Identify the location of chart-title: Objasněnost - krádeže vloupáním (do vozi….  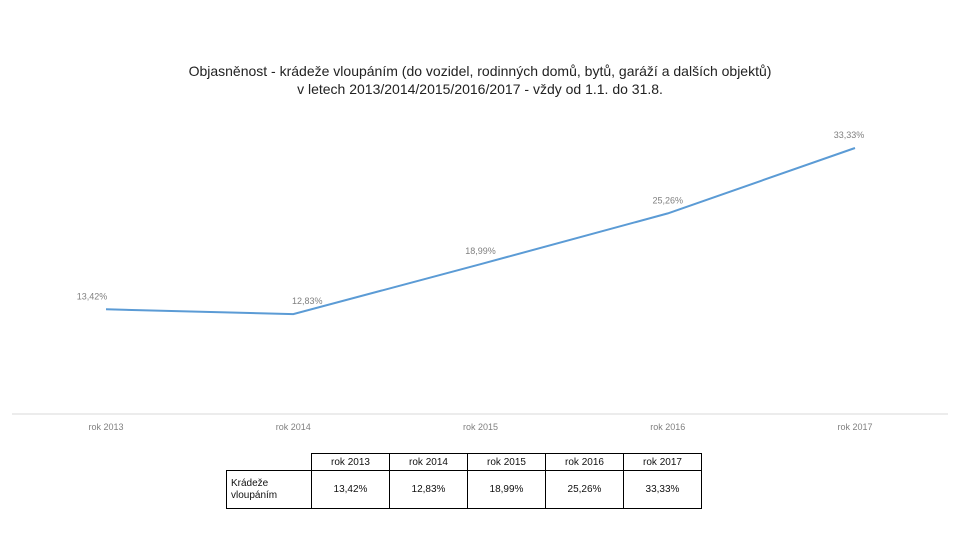
(480, 80).